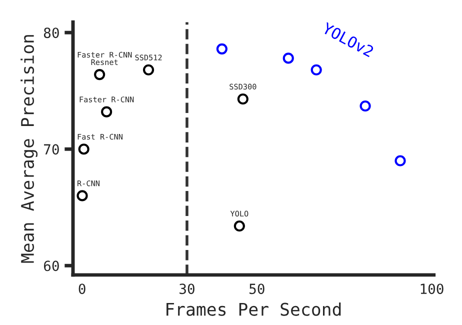  Describe the element at coordinates (82, 289) in the screenshot. I see `x-tick-label: 0` at that location.